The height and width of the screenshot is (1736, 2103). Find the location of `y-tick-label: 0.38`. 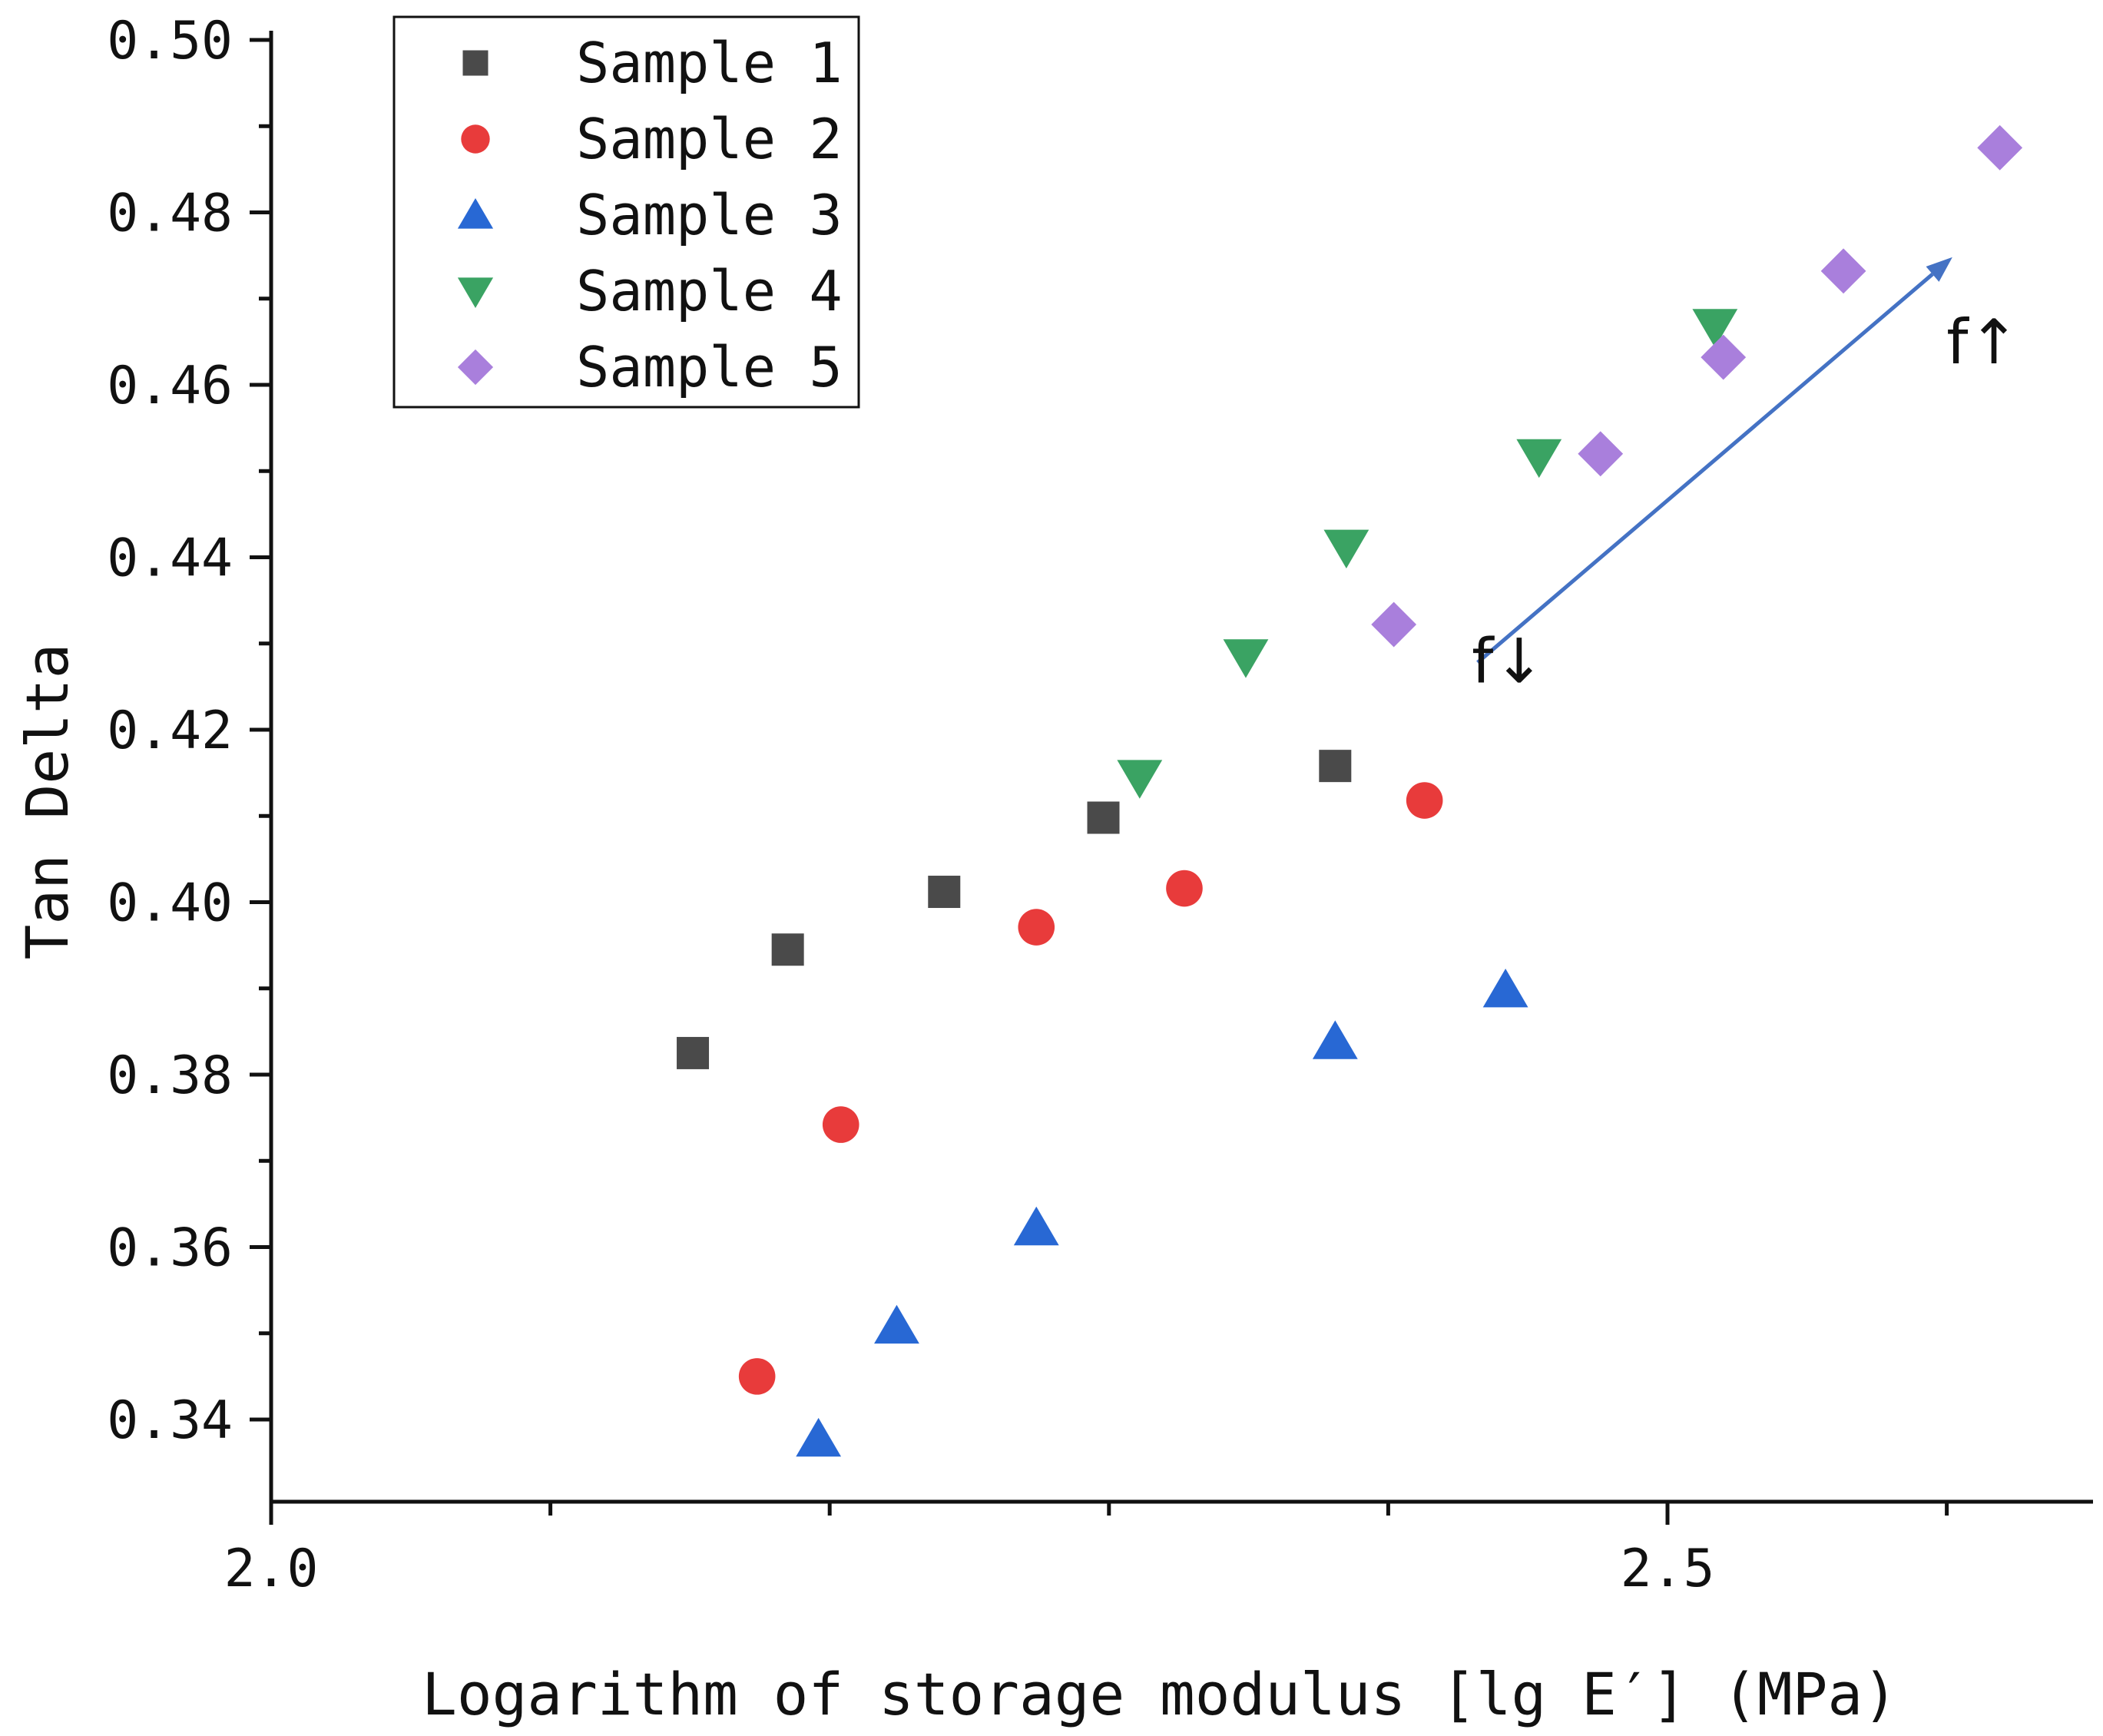

y-tick-label: 0.38 is located at coordinates (170, 1075).